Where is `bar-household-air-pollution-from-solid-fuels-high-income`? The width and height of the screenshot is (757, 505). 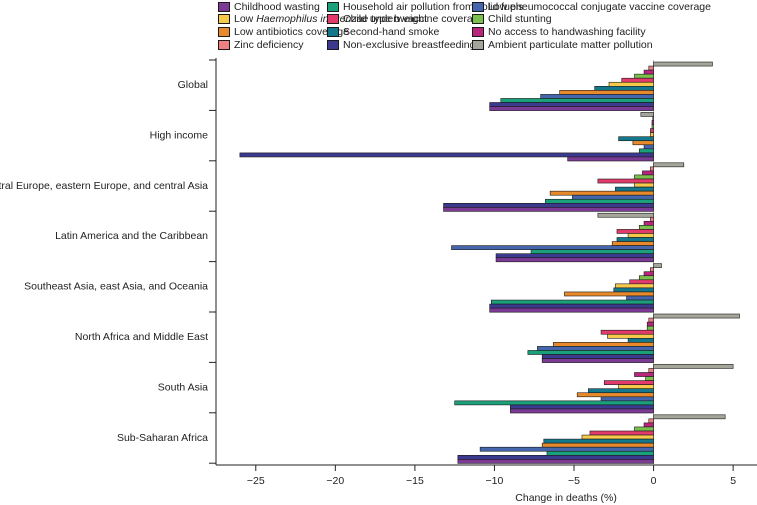
bar-household-air-pollution-from-solid-fuels-high-income is located at coordinates (646, 151).